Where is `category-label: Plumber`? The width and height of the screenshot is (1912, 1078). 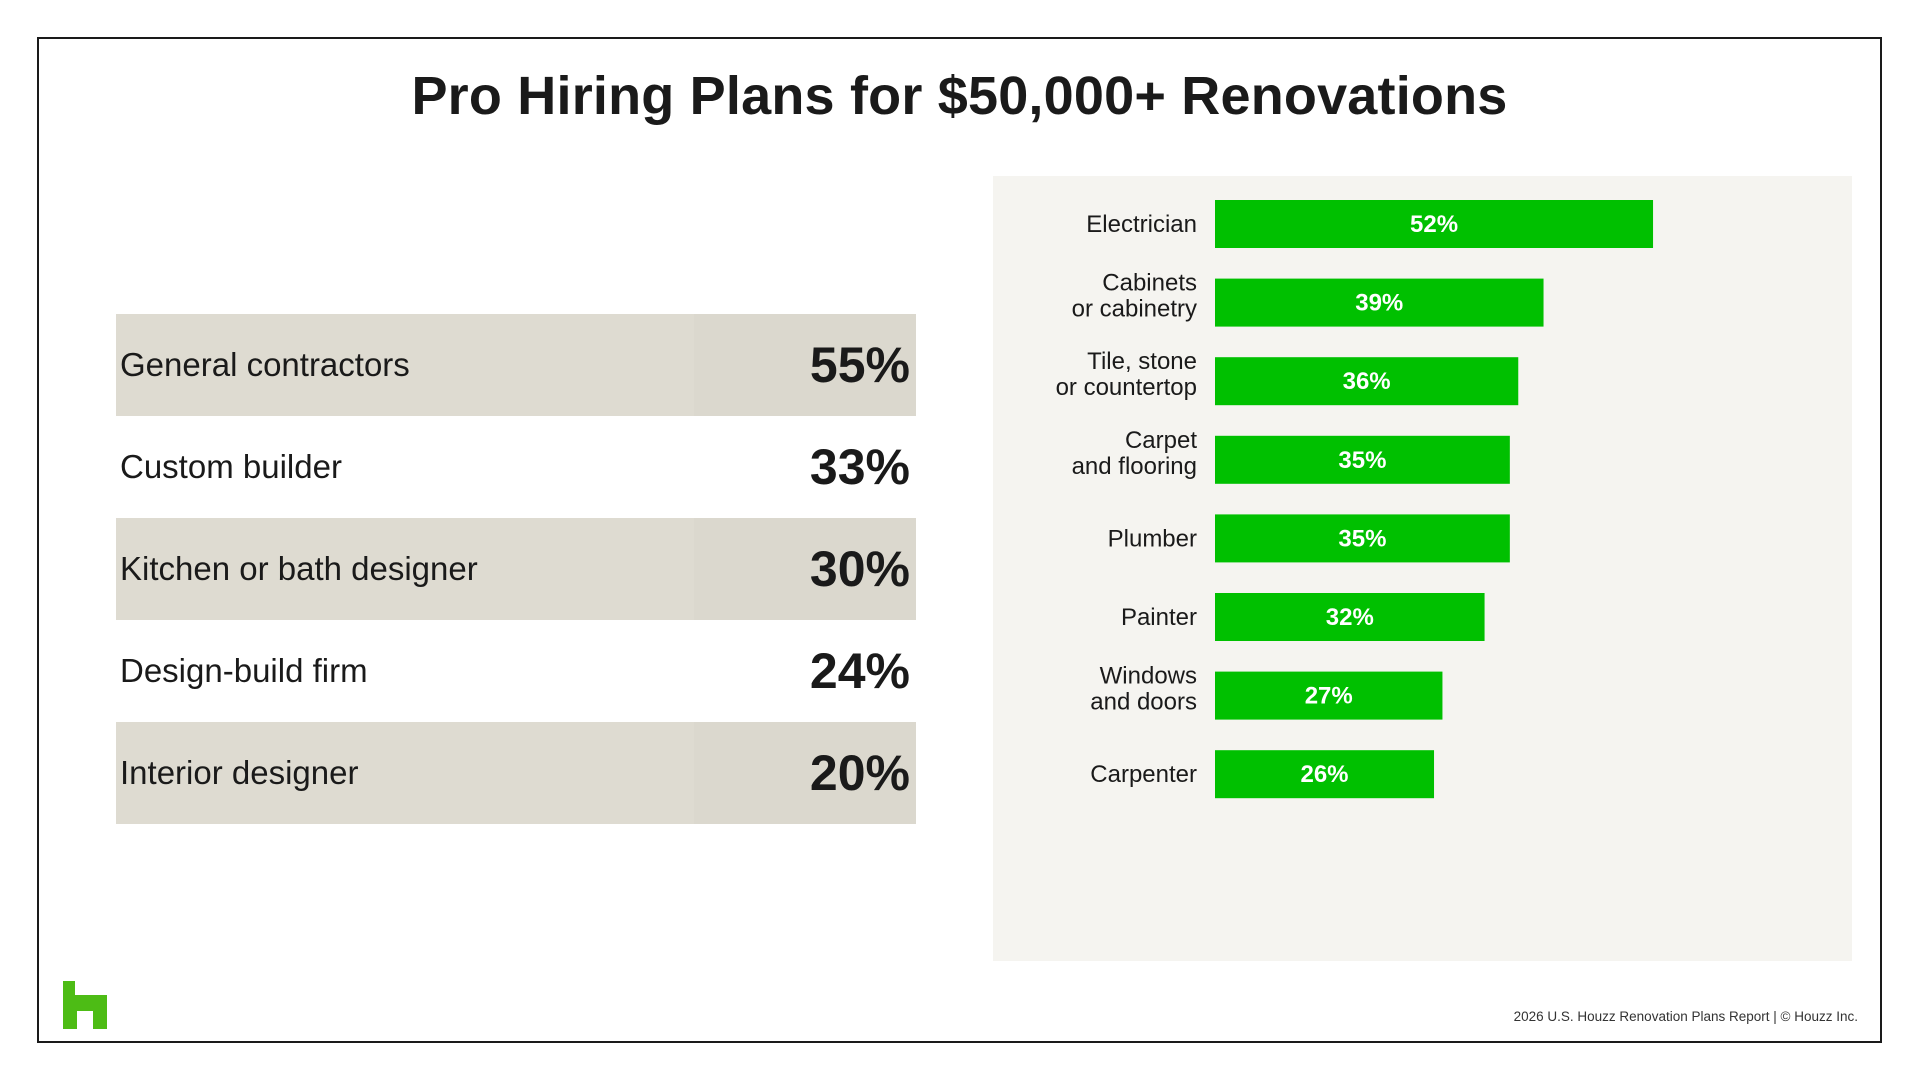 category-label: Plumber is located at coordinates (1152, 538).